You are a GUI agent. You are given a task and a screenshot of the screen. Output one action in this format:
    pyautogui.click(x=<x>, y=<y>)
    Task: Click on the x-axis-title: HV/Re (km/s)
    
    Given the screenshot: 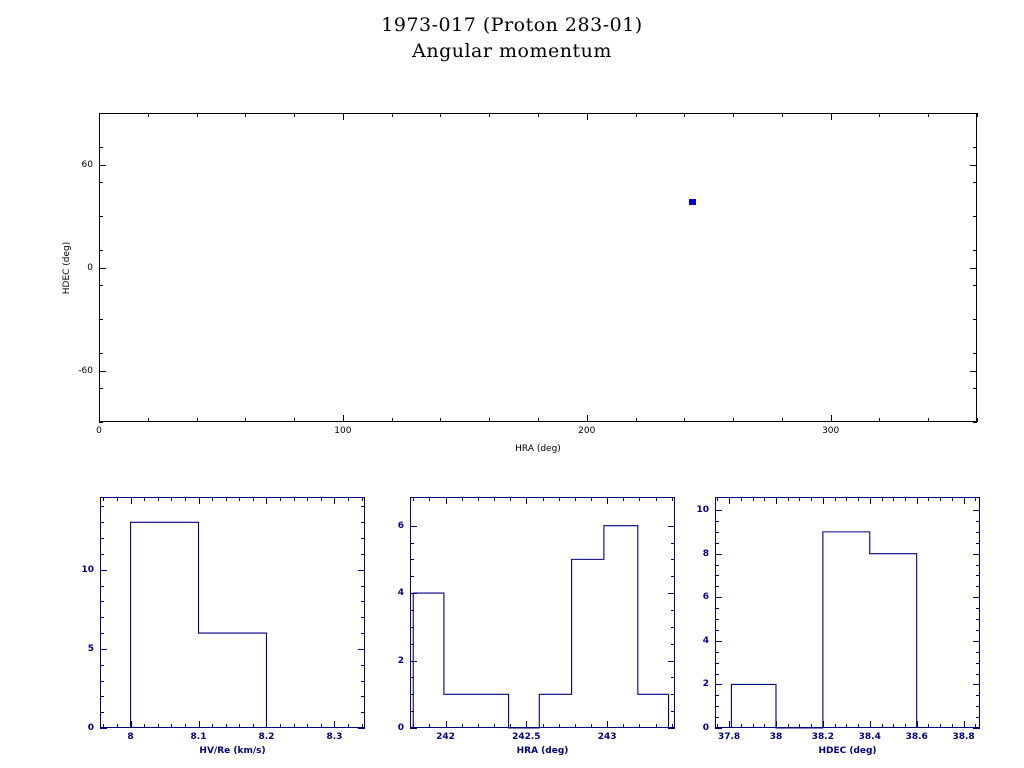 What is the action you would take?
    pyautogui.click(x=232, y=751)
    